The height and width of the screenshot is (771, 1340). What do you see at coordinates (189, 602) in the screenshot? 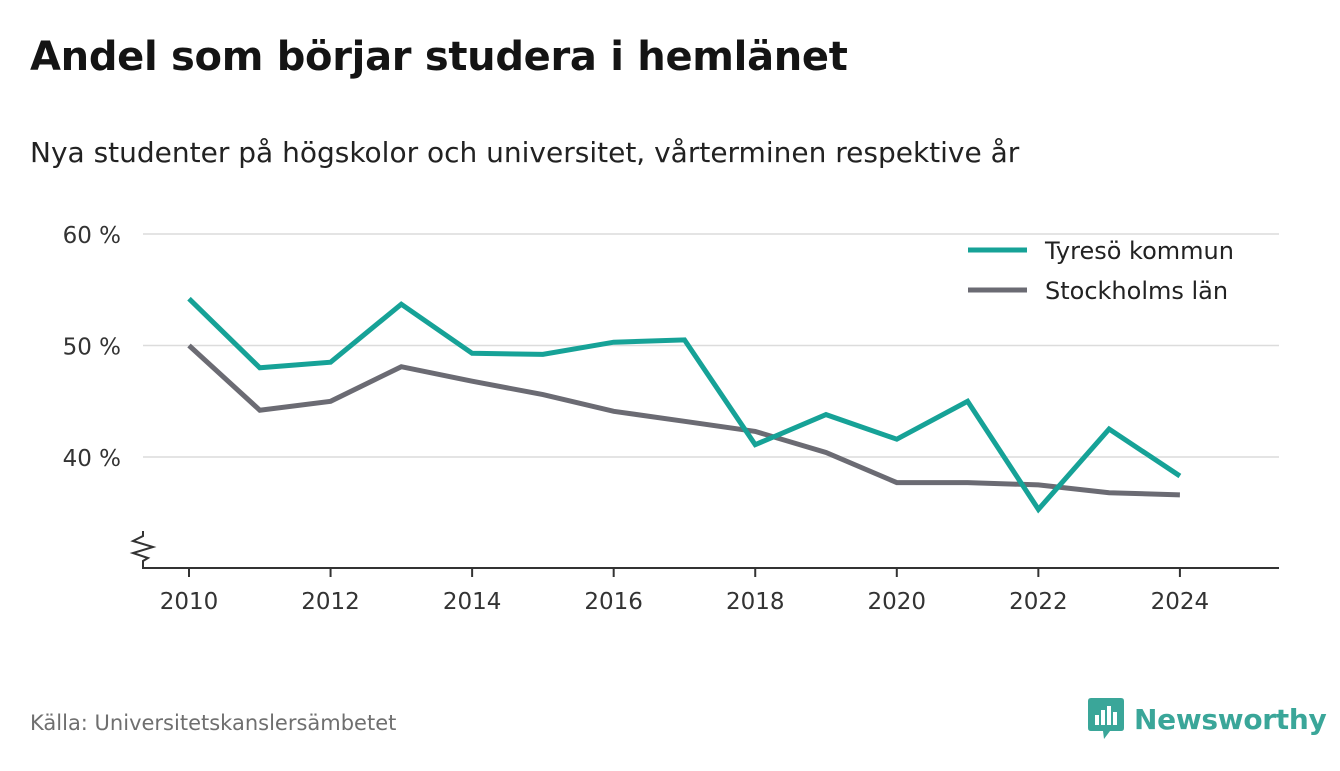
I see `x-tick-label: 2010` at bounding box center [189, 602].